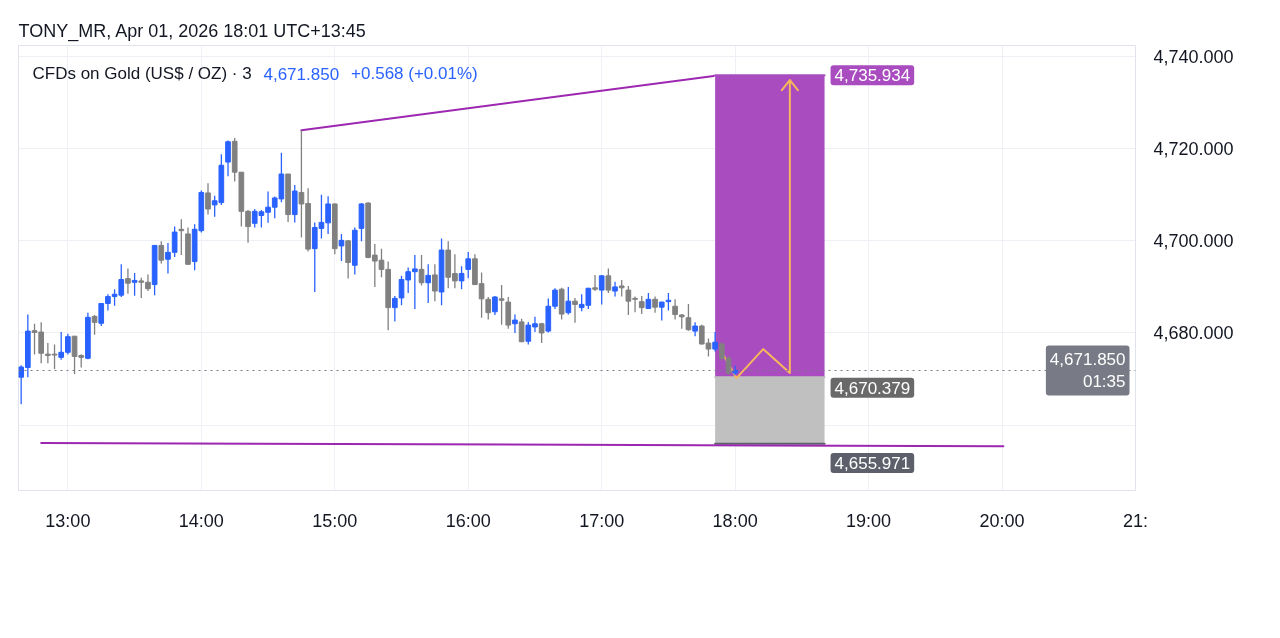 The image size is (1280, 638). What do you see at coordinates (872, 76) in the screenshot?
I see `data-label: 4,735.934` at bounding box center [872, 76].